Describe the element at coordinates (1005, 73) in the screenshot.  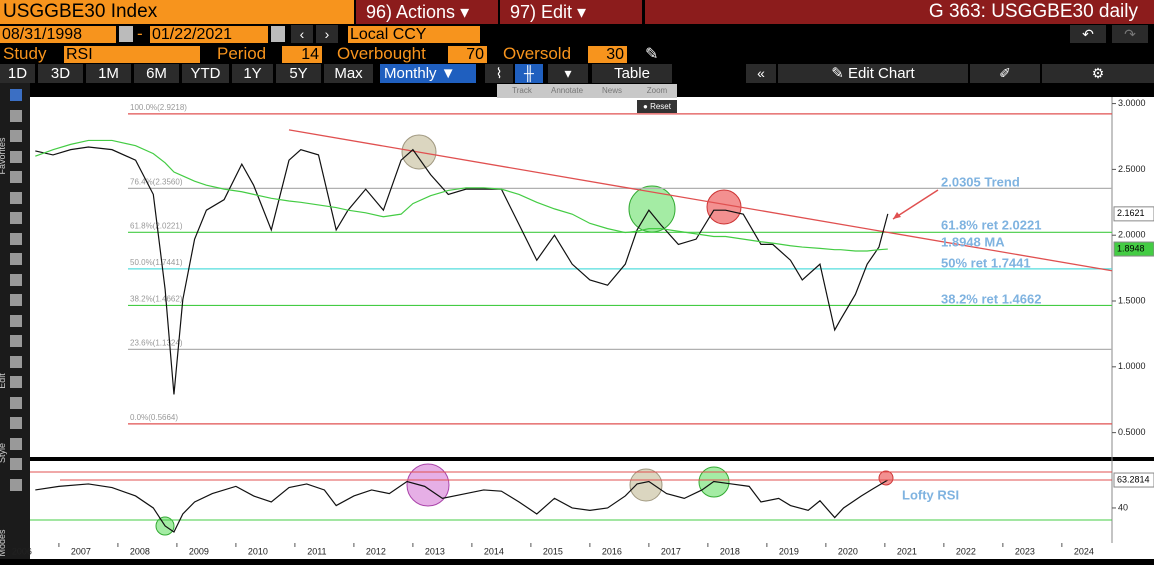
I see `draw-button: ✐` at that location.